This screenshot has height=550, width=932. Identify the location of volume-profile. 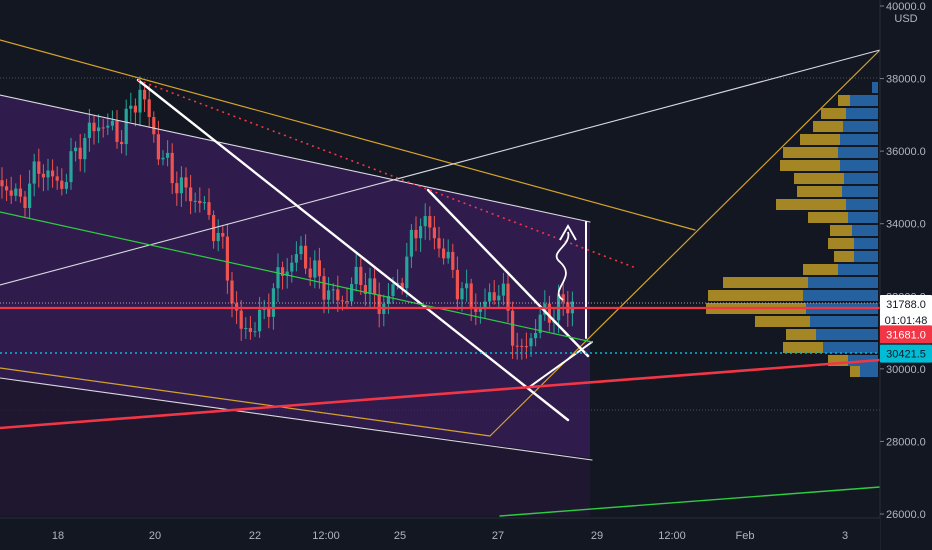
(792, 229).